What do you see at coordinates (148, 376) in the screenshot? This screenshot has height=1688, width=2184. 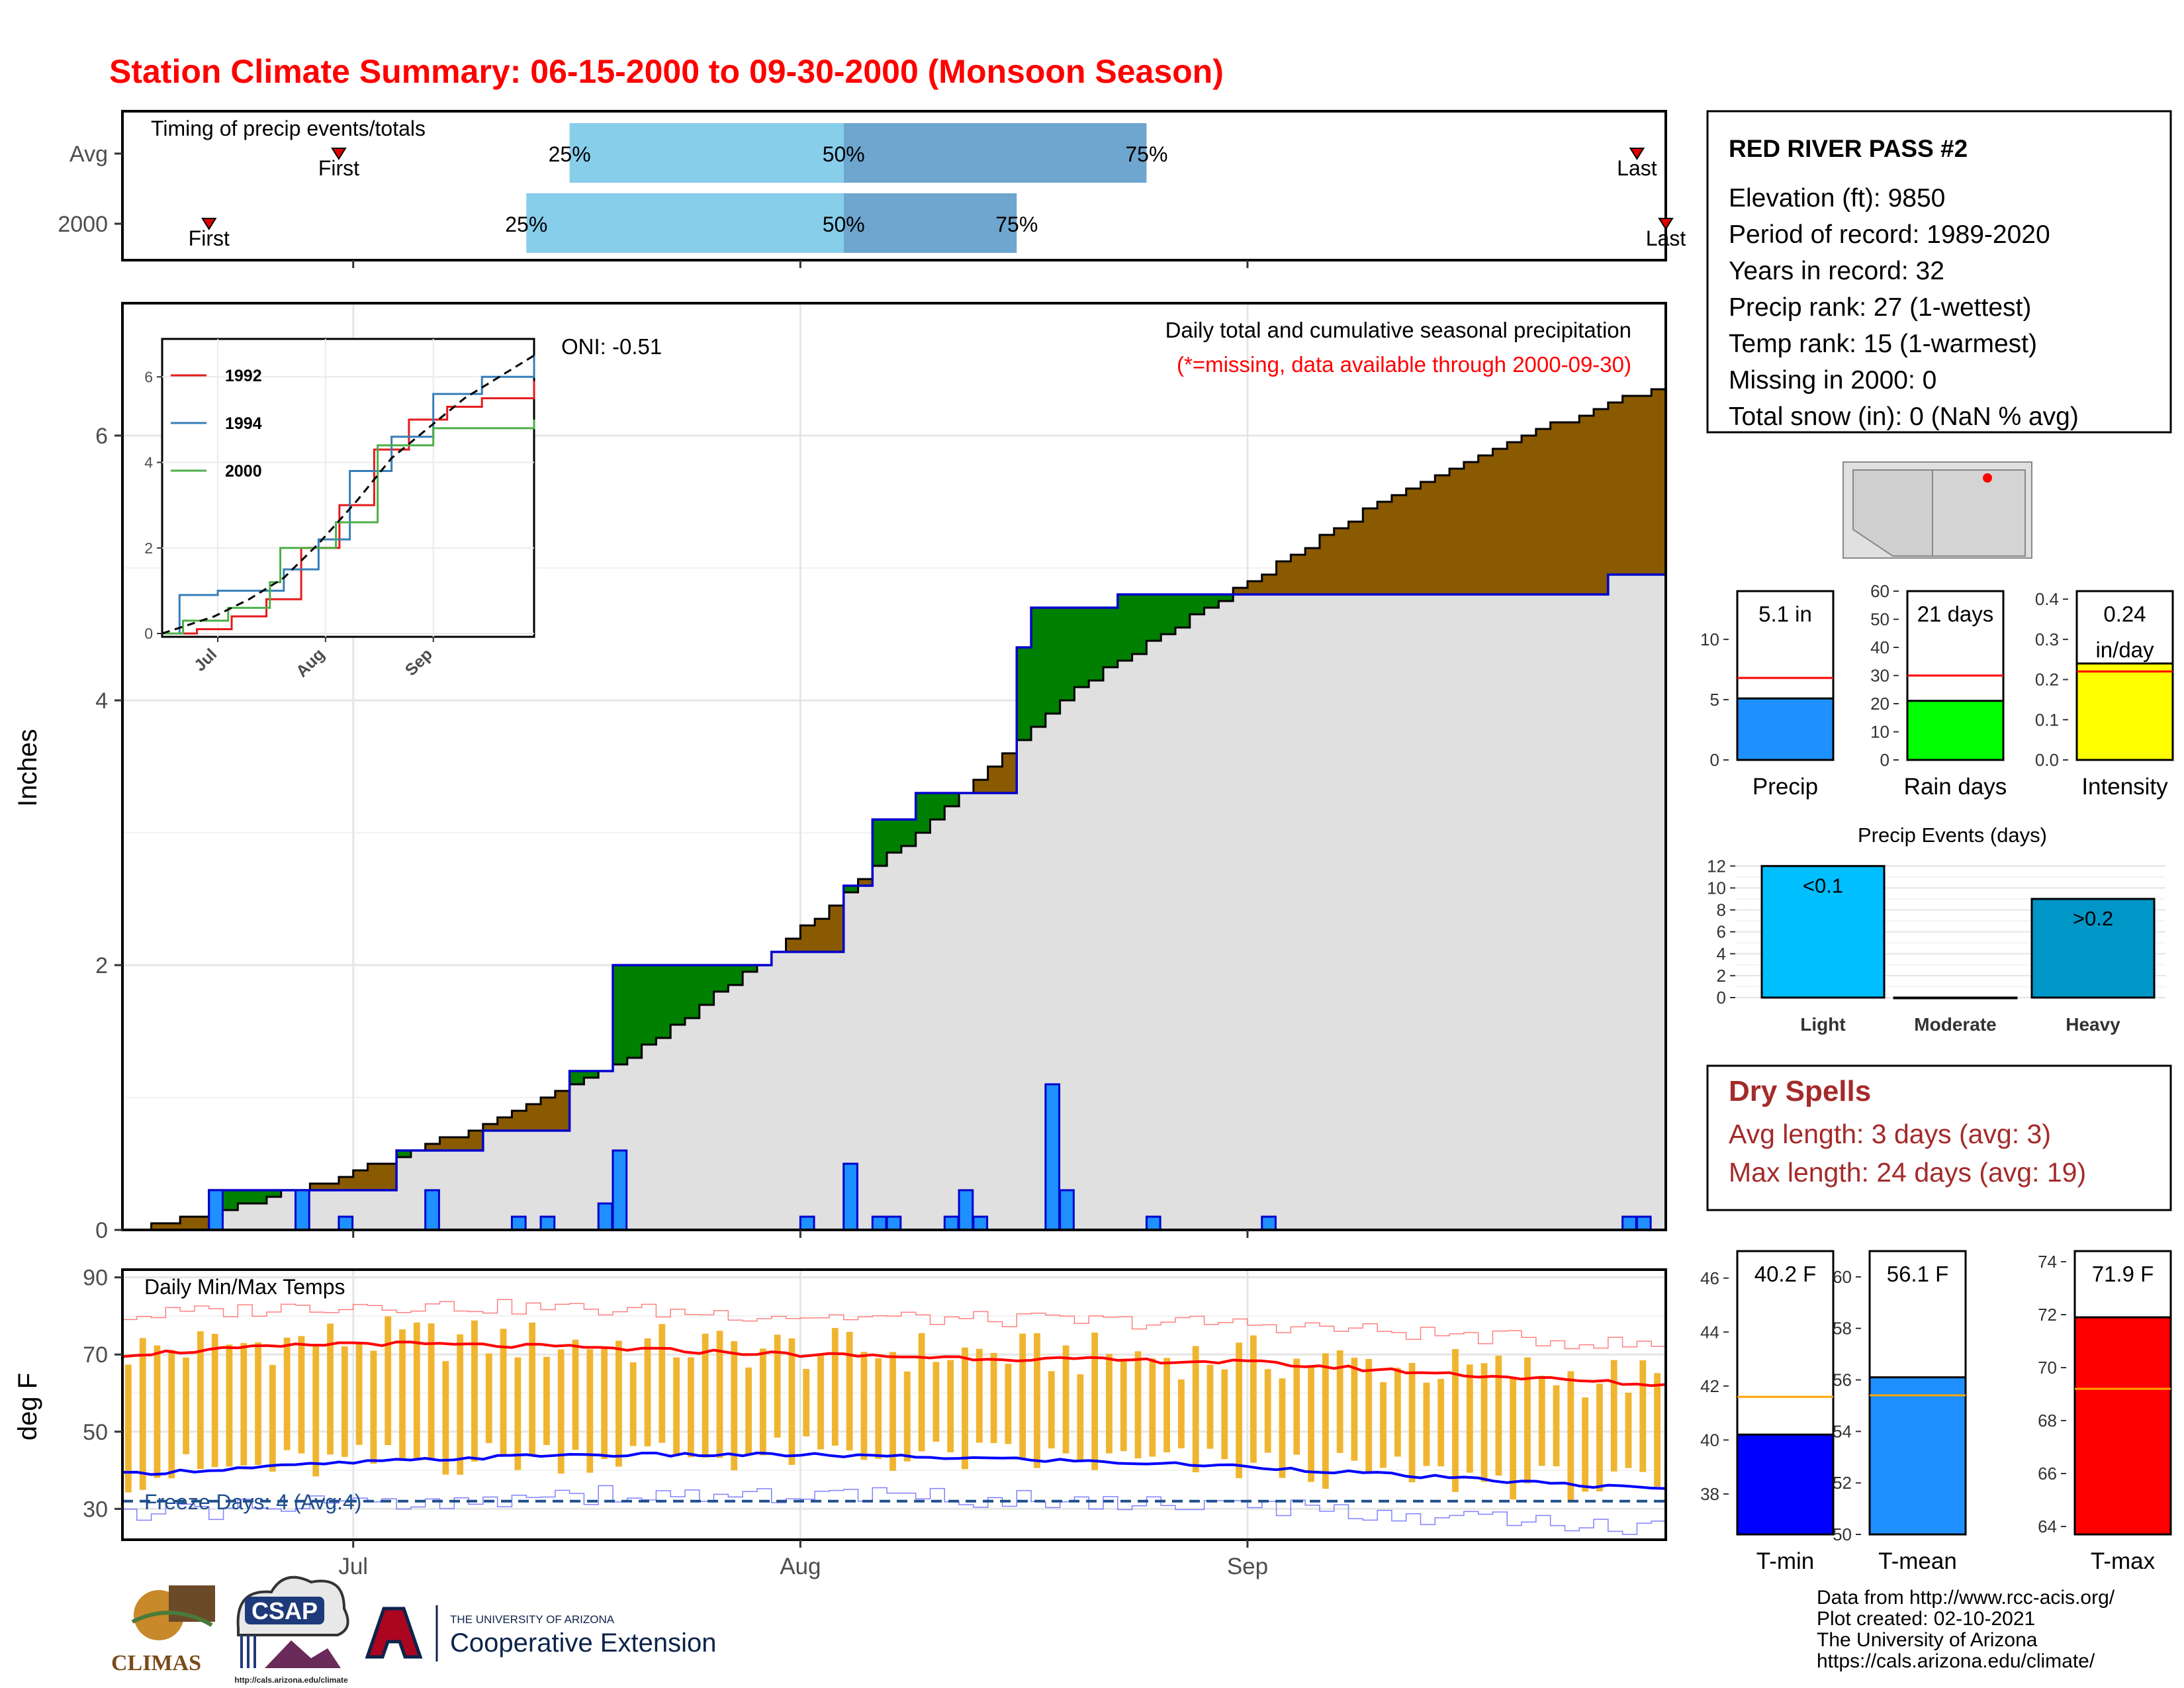 I see `inset-y-tick-label: 6` at bounding box center [148, 376].